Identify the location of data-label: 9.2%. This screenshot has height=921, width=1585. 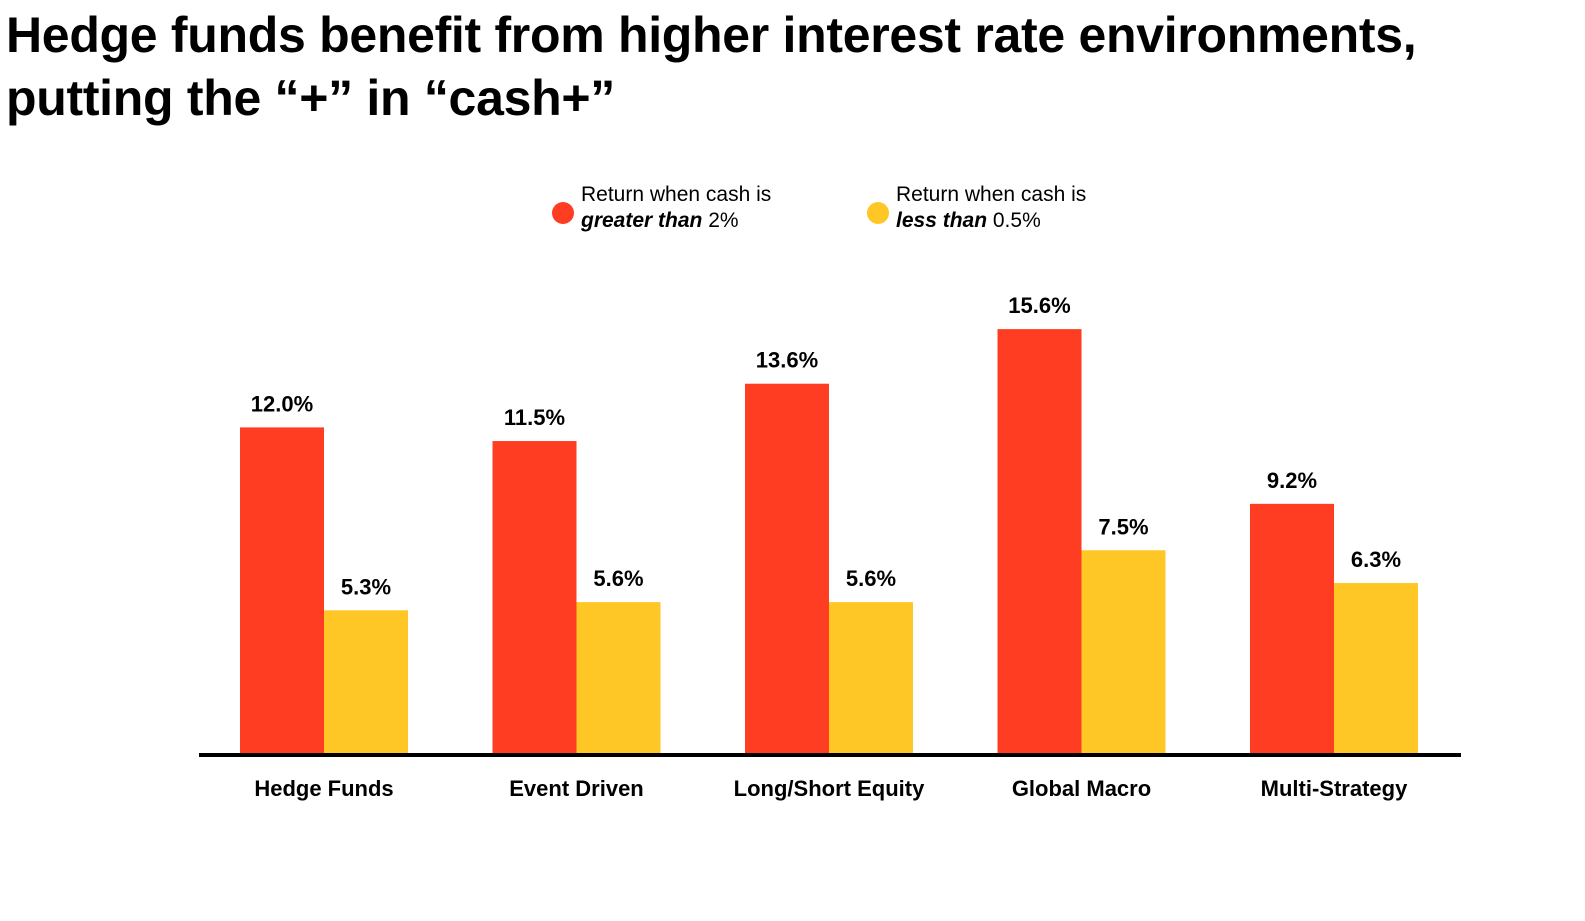
(1292, 480).